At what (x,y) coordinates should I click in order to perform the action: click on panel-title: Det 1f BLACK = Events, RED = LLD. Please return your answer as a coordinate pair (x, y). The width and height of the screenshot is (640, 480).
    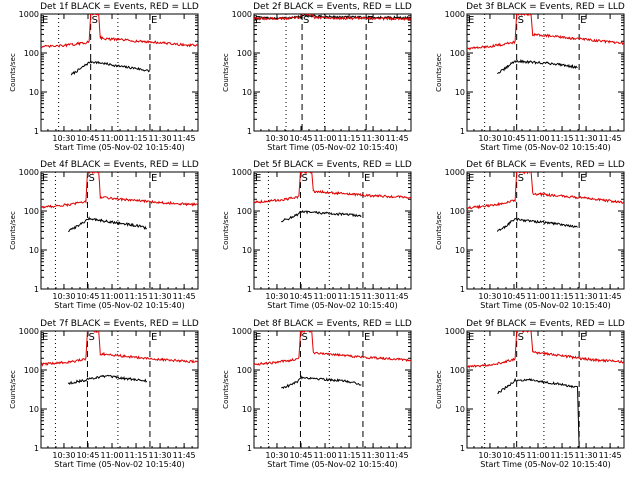
    Looking at the image, I should click on (119, 7).